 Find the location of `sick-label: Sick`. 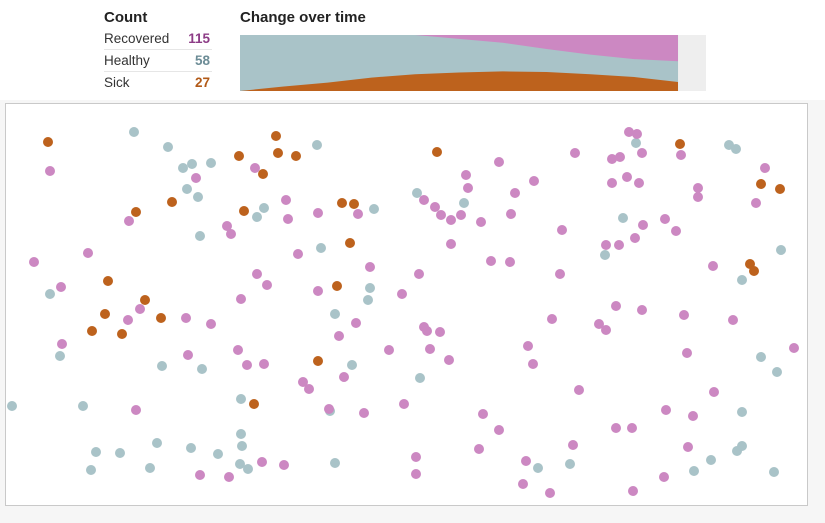

sick-label: Sick is located at coordinates (117, 82).